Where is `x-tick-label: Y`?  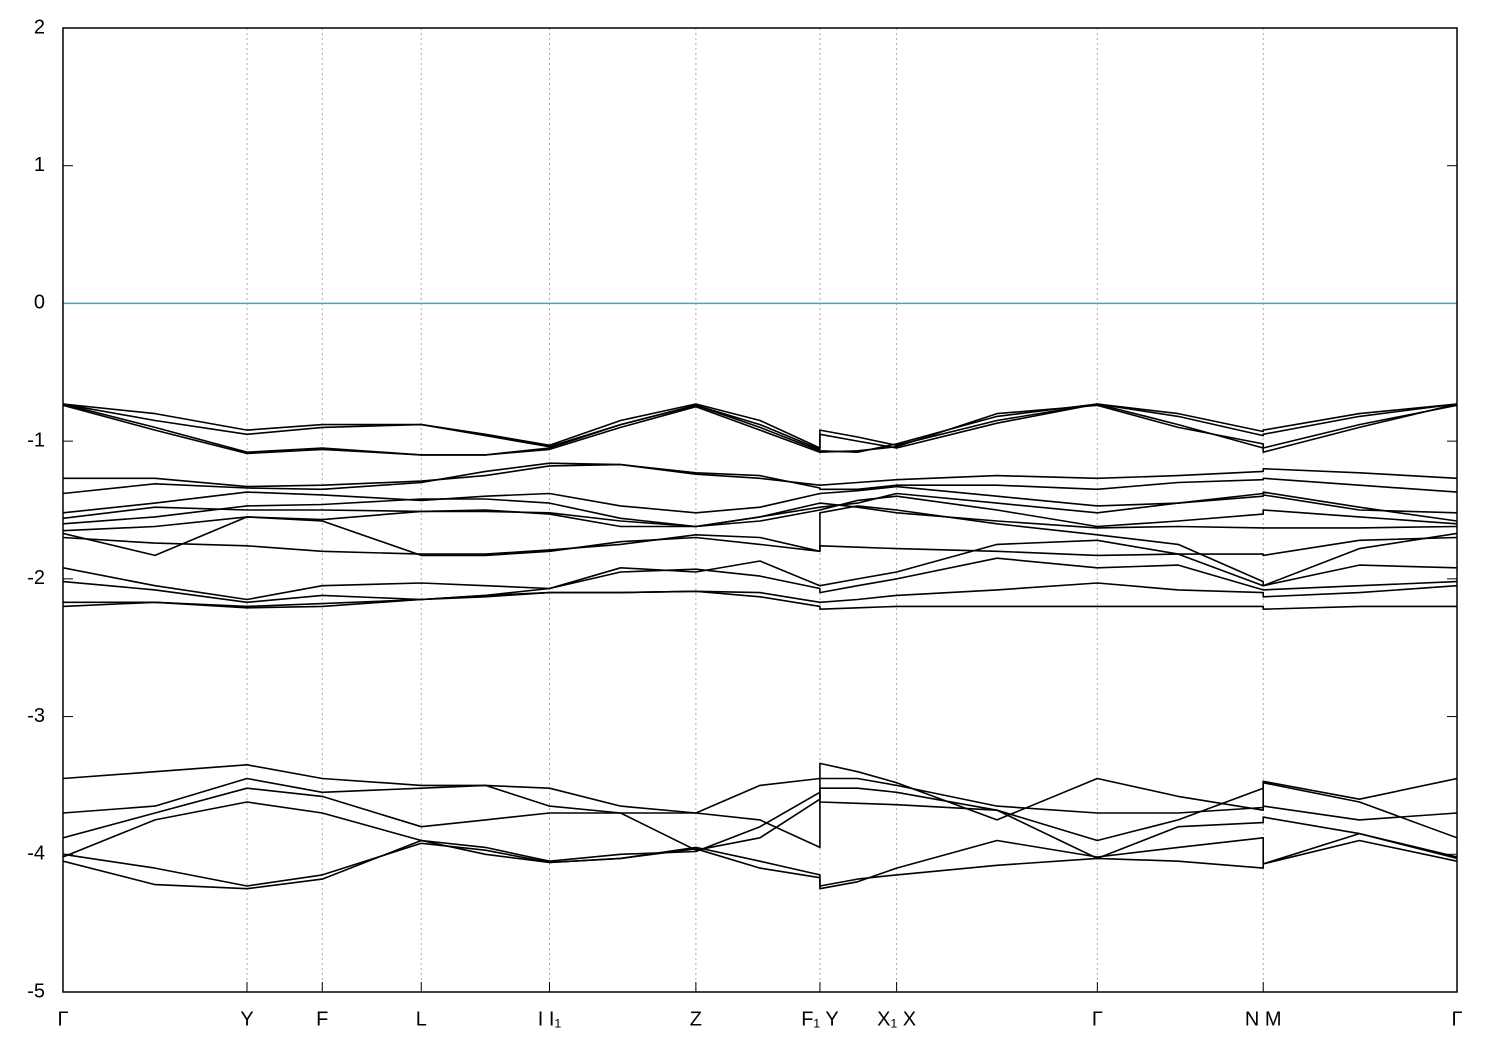
x-tick-label: Y is located at coordinates (246, 1019).